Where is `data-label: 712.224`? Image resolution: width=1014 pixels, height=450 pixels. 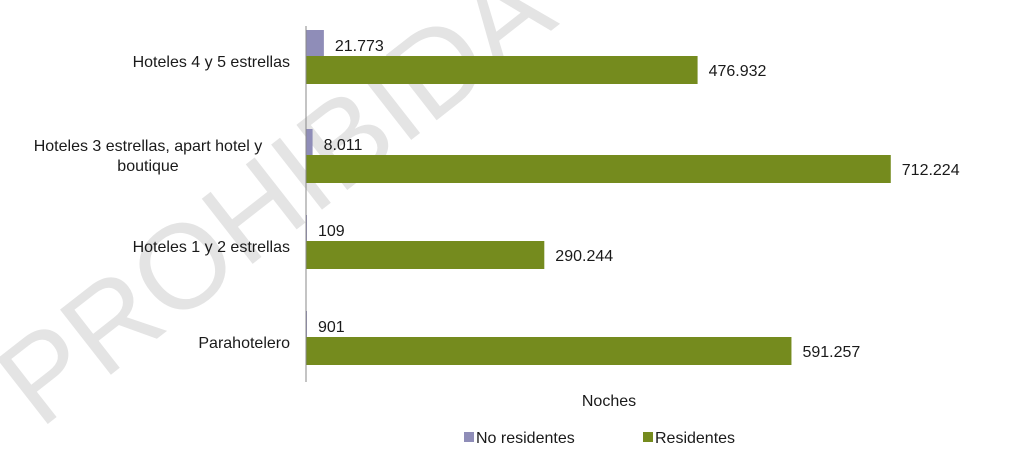
data-label: 712.224 is located at coordinates (931, 170).